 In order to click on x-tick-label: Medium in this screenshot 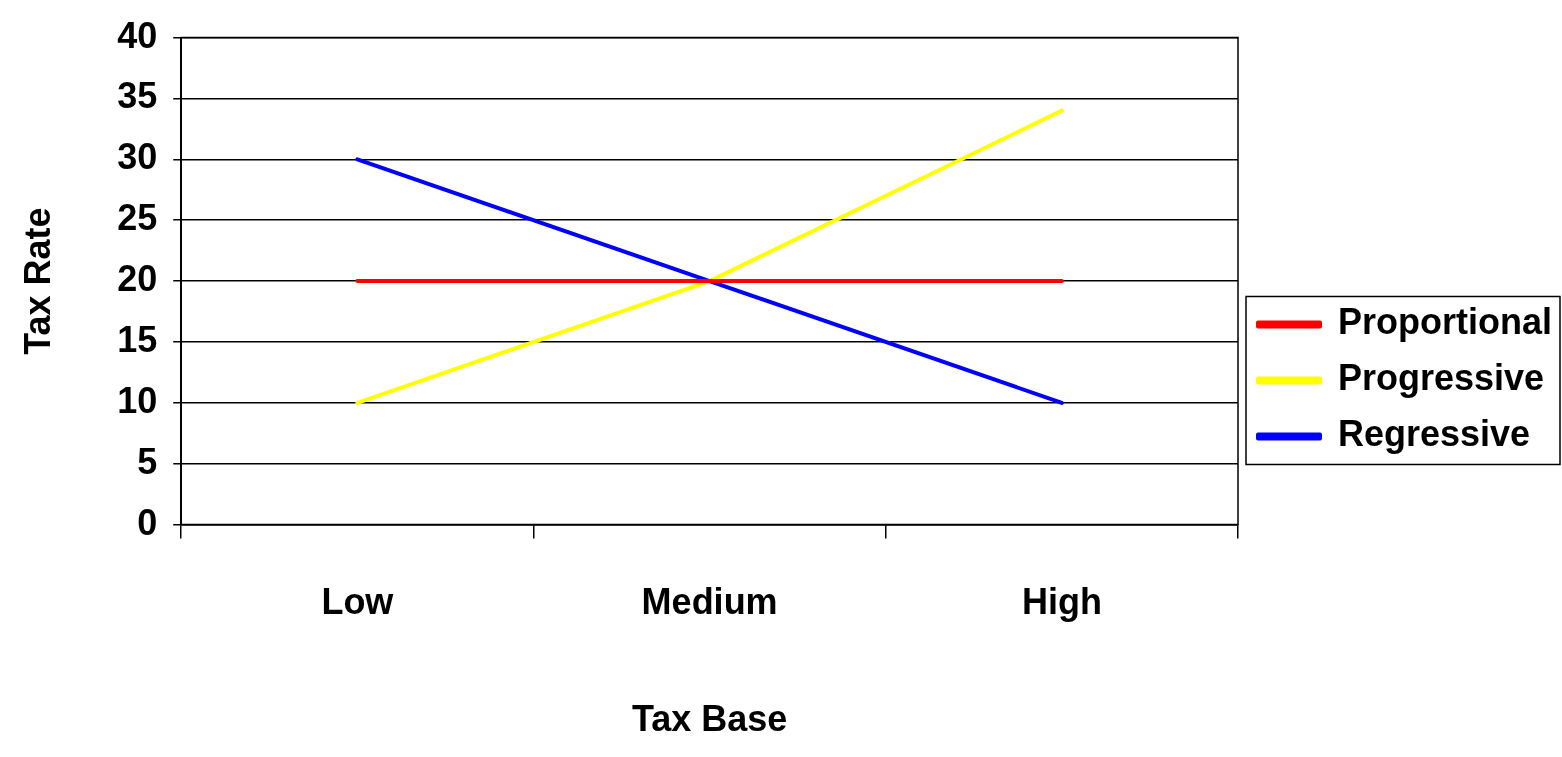, I will do `click(709, 602)`.